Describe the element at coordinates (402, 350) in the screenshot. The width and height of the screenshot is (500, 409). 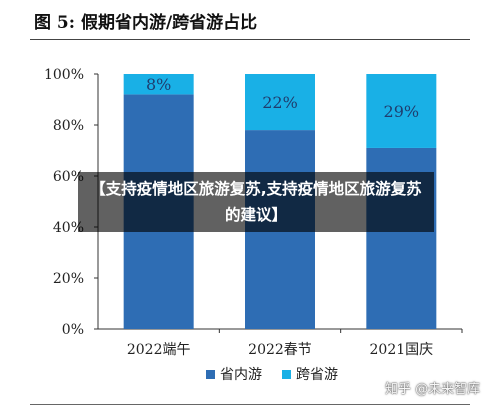
I see `x-tick-label: 2021国庆` at that location.